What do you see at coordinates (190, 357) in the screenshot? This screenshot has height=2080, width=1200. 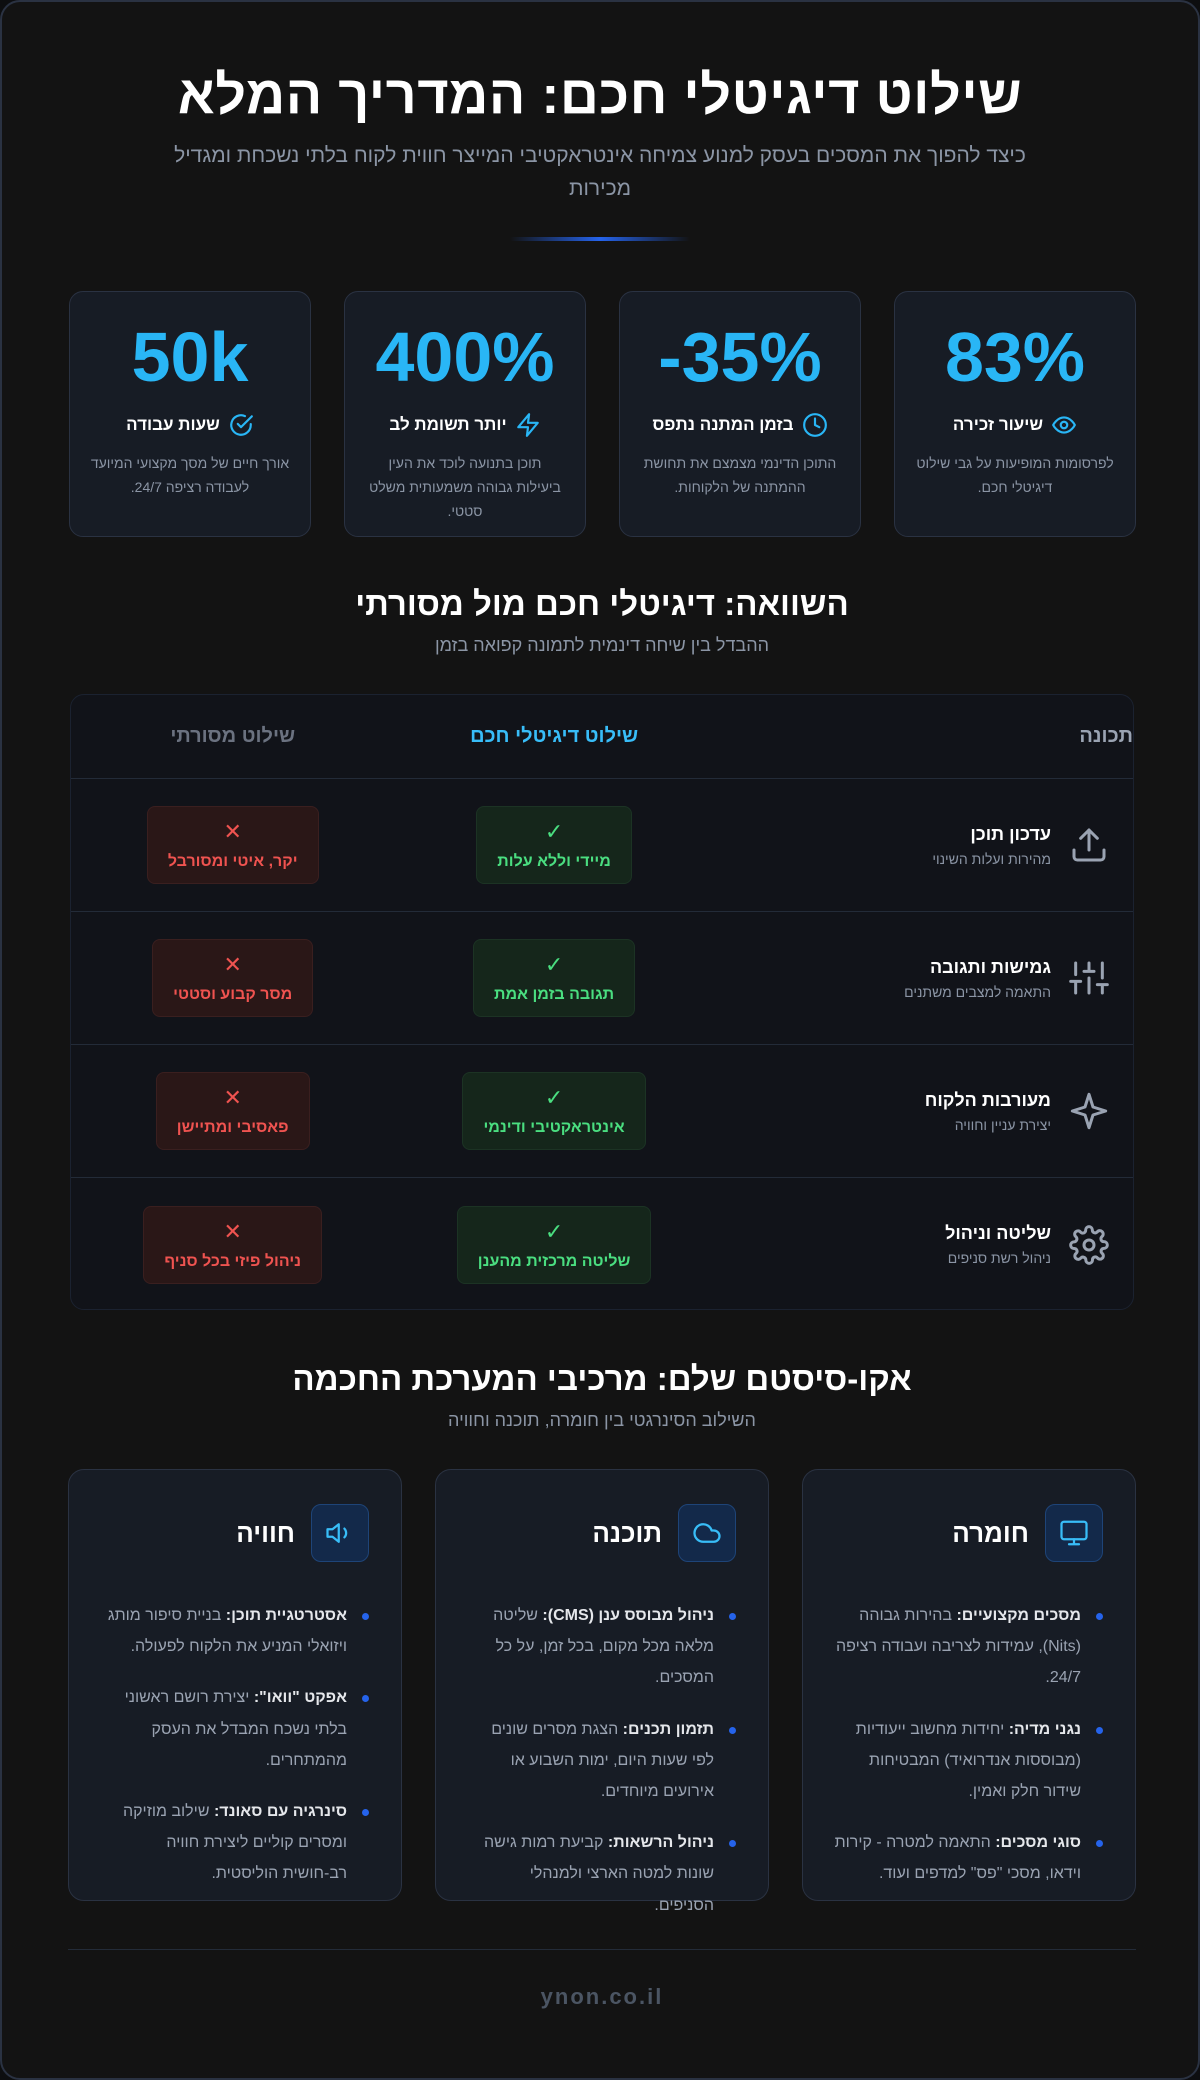 I see `stat-value: 50k` at bounding box center [190, 357].